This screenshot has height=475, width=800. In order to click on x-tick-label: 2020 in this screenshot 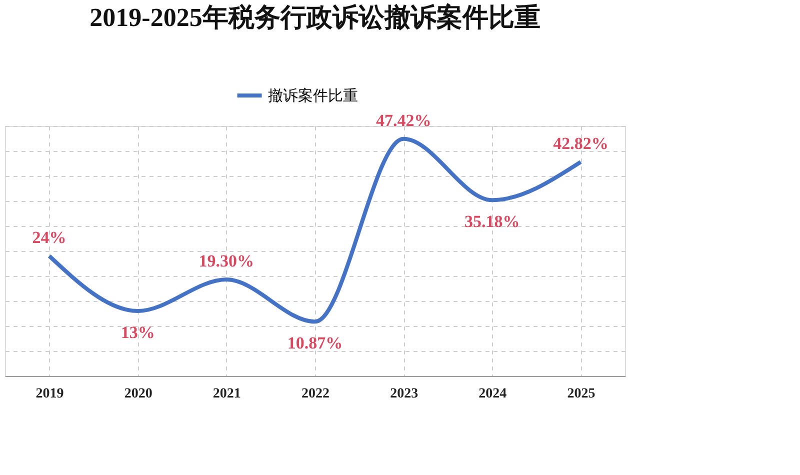, I will do `click(138, 394)`.